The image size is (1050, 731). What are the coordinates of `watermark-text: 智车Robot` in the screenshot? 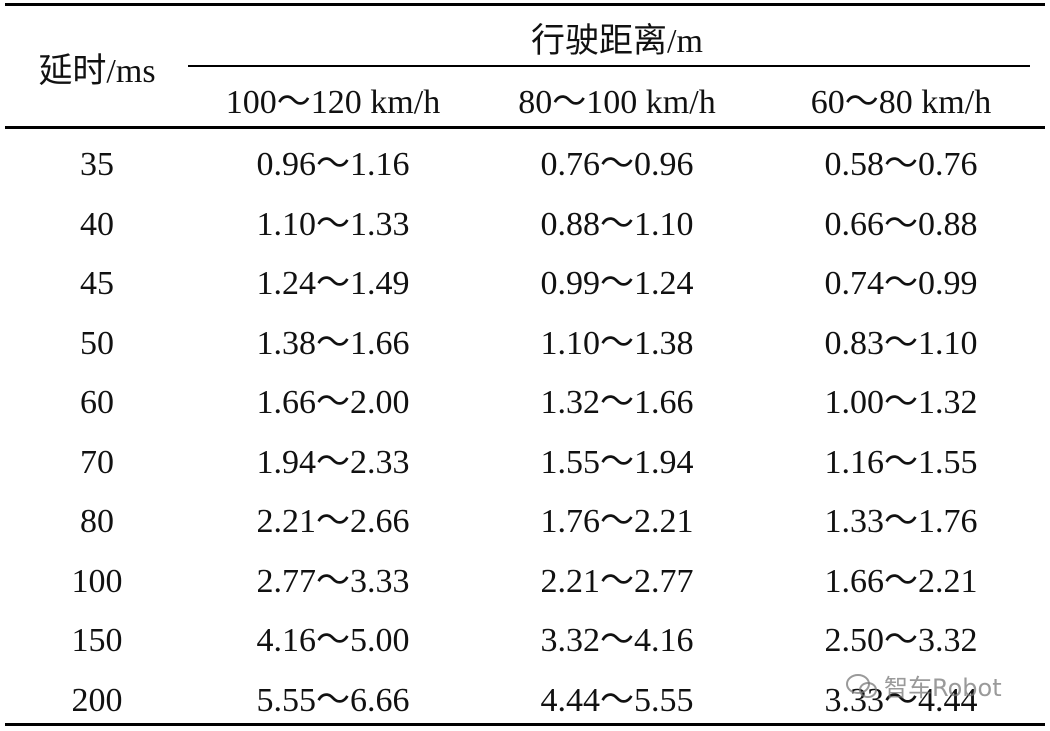 It's located at (943, 688).